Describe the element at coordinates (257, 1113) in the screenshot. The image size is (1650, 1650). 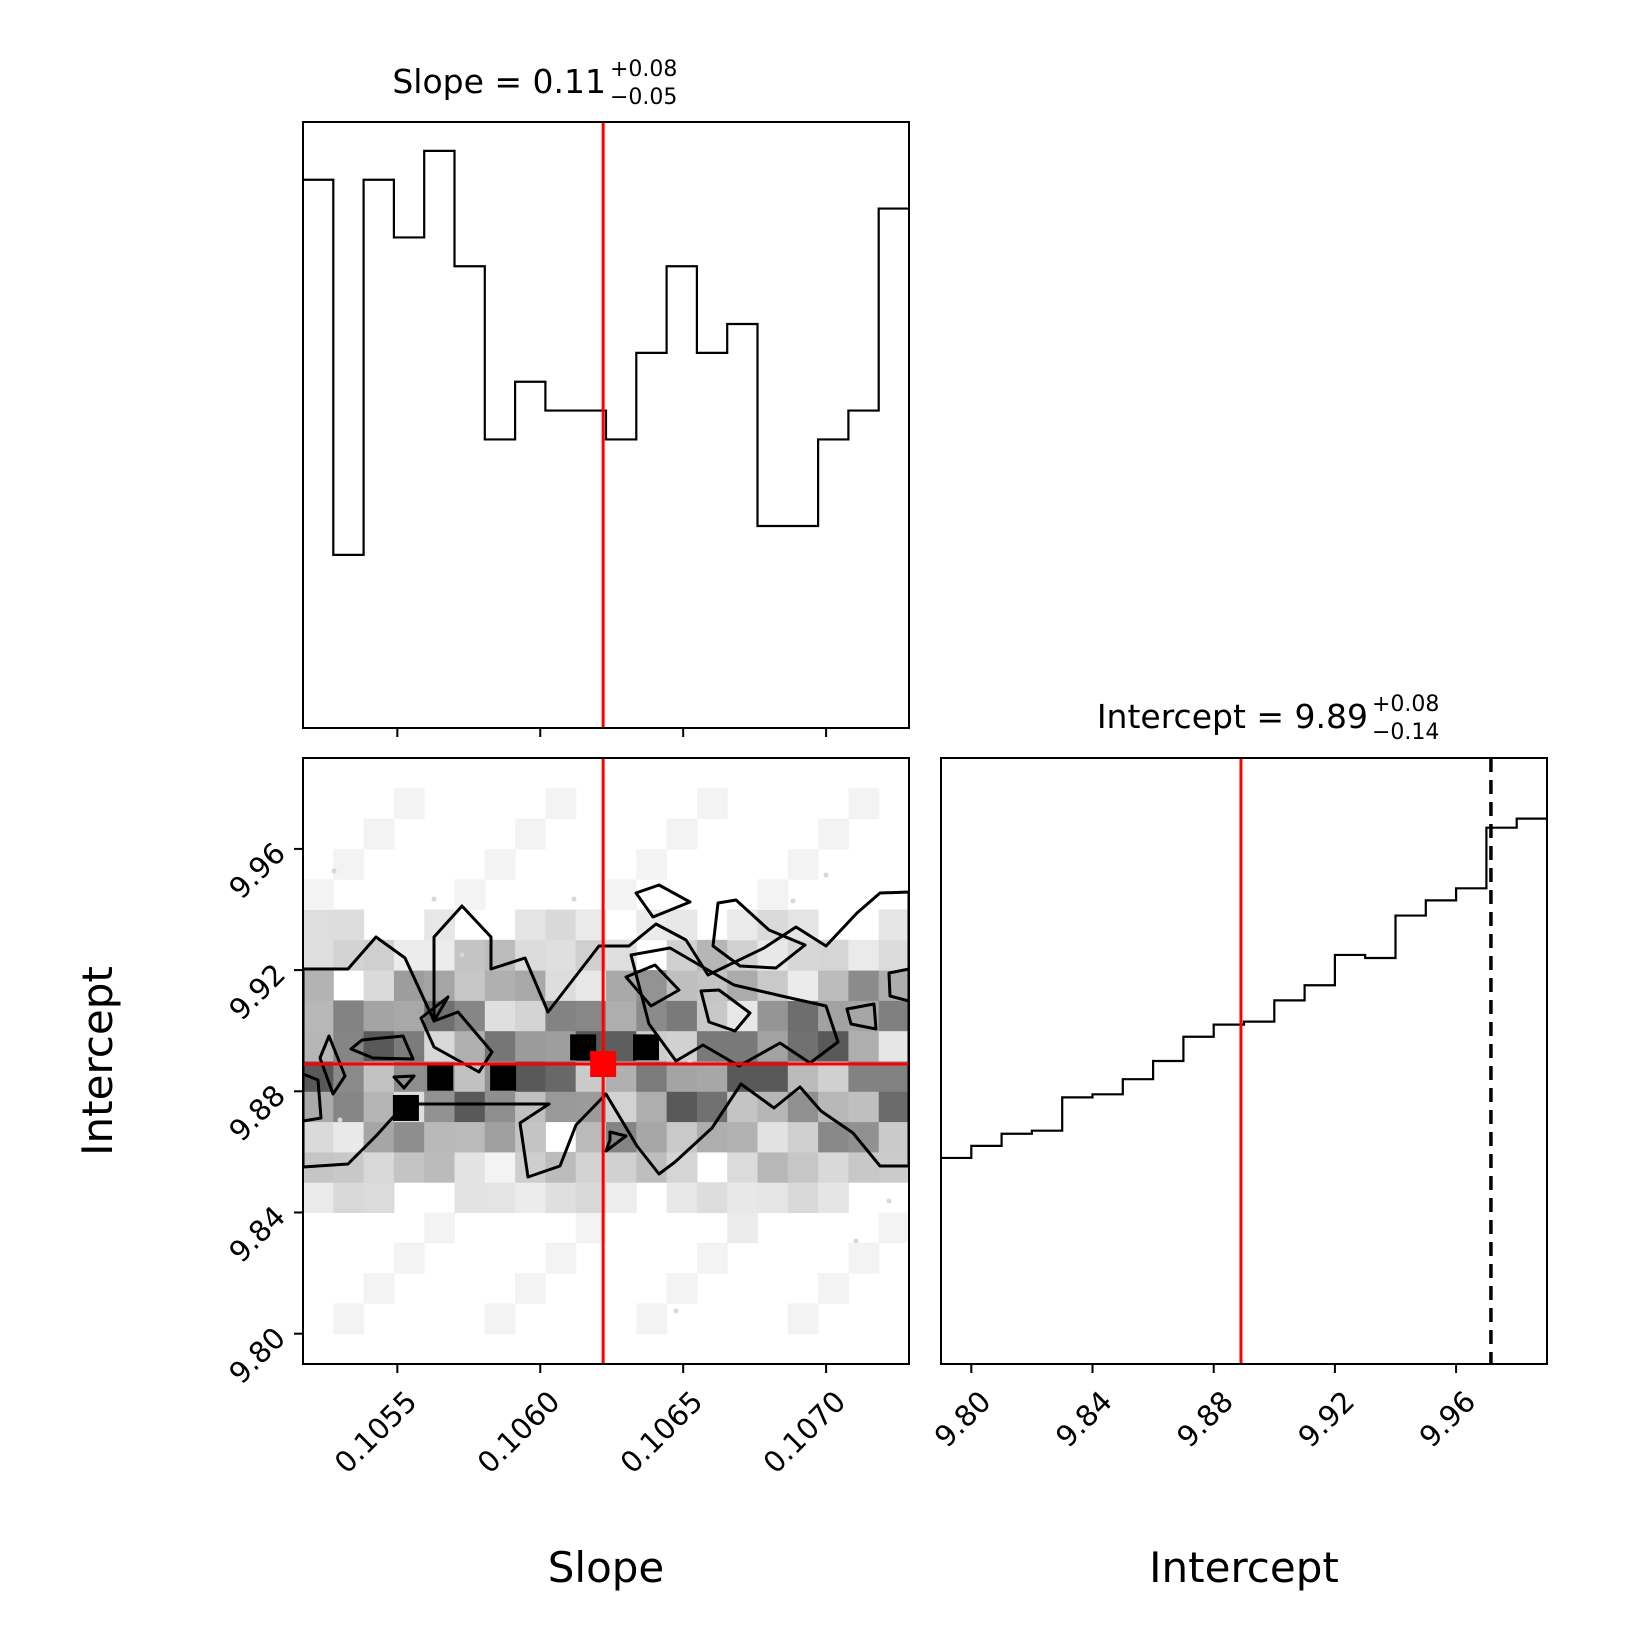
I see `y-tick-label: 9.88` at that location.